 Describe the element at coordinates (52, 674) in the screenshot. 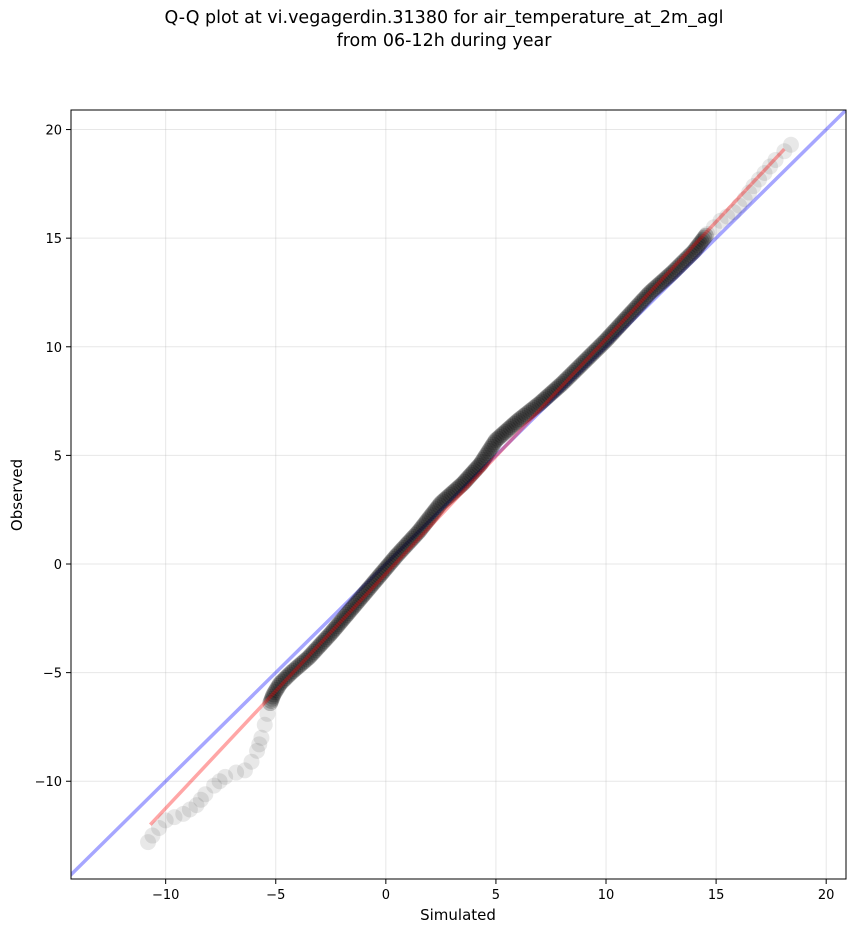

I see `y-tick-label: −5` at that location.